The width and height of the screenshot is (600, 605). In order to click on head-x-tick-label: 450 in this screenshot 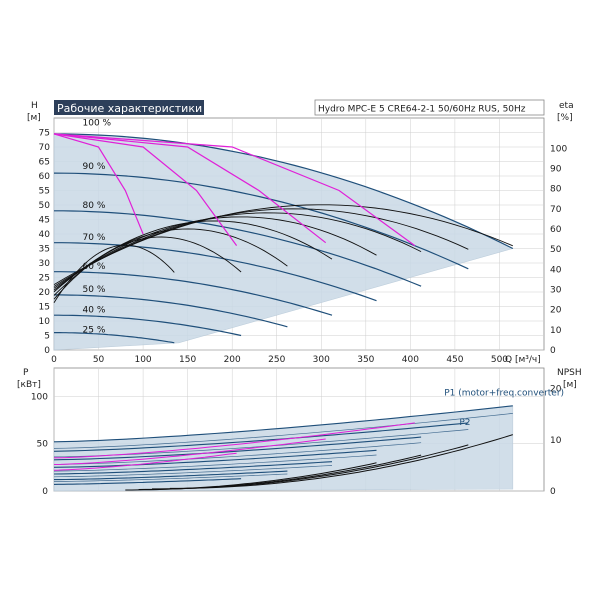, I will do `click(454, 360)`.